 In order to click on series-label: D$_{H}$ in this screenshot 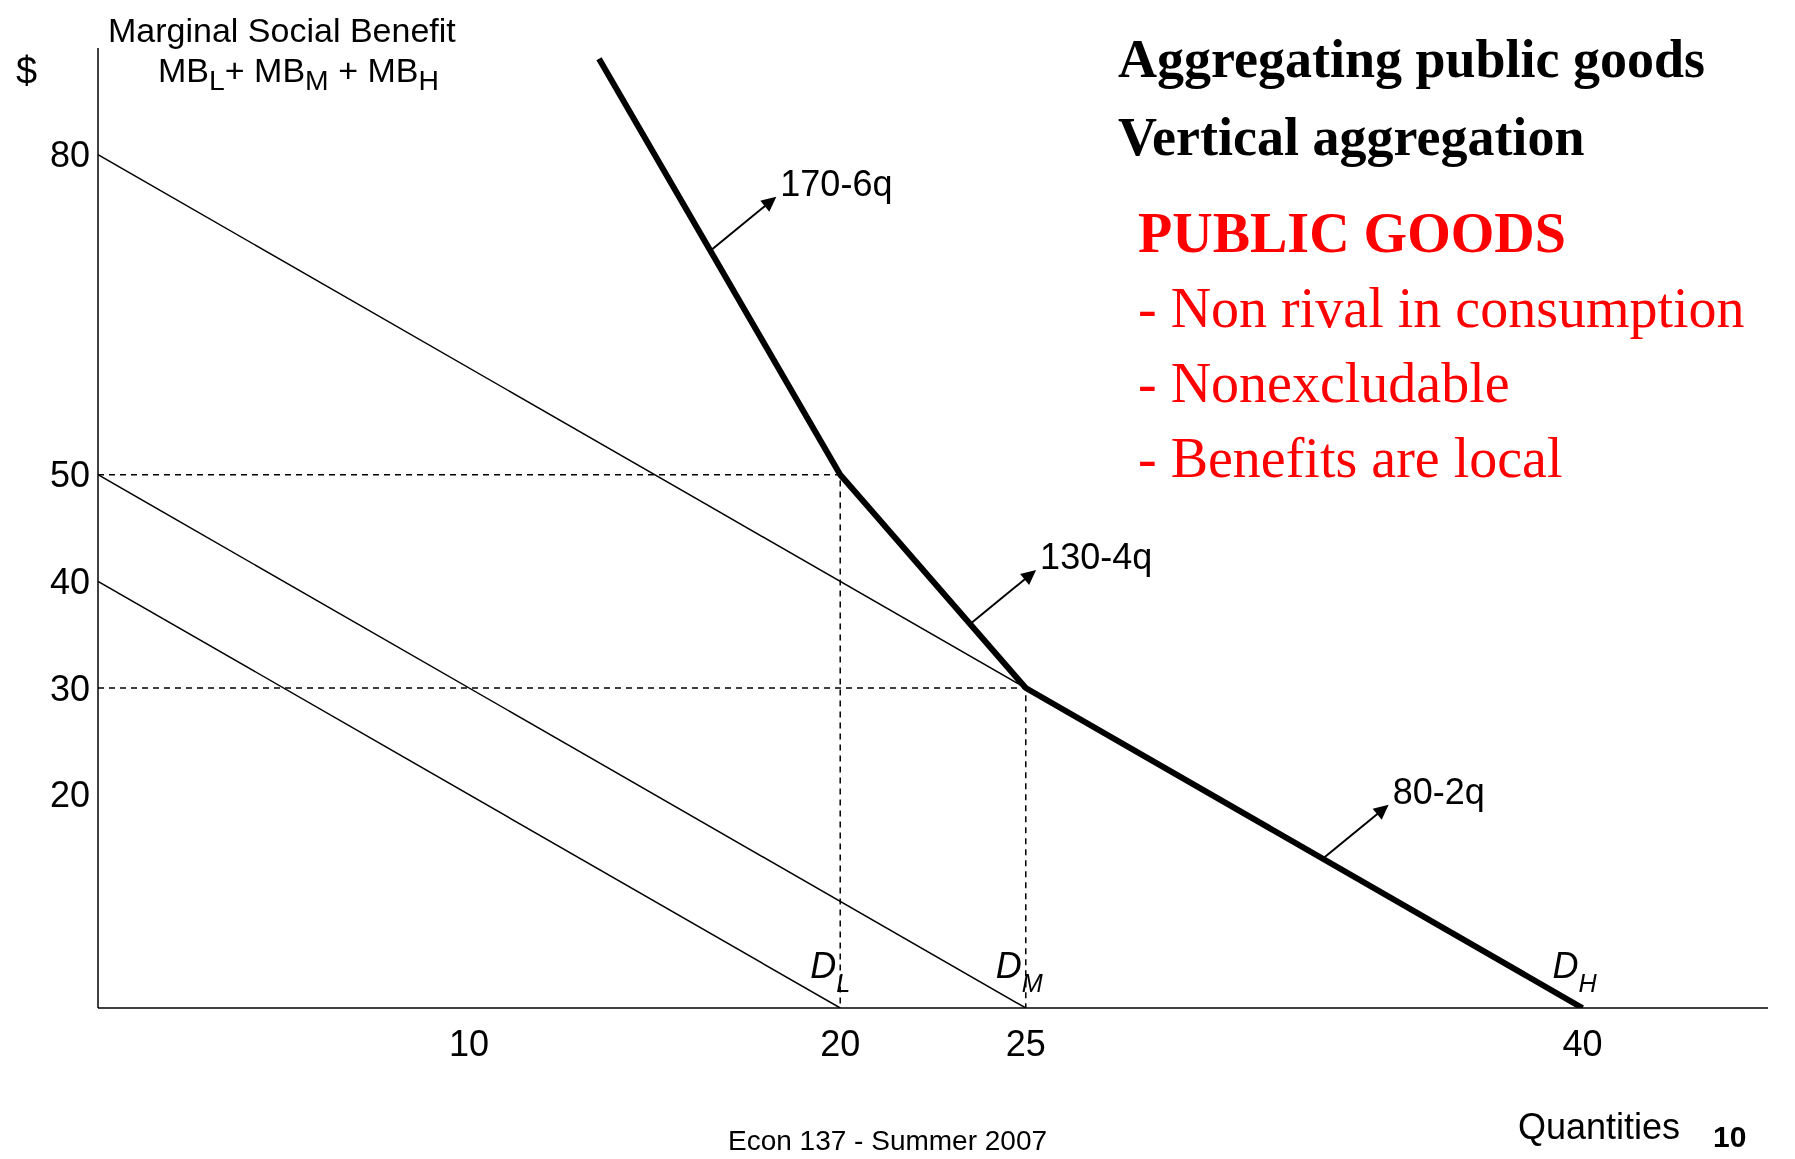, I will do `click(1575, 971)`.